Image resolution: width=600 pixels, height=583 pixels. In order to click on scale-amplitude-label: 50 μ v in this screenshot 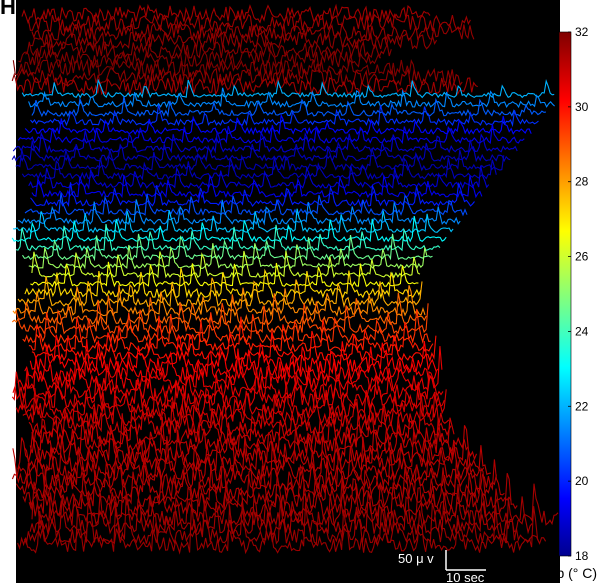, I will do `click(416, 558)`.